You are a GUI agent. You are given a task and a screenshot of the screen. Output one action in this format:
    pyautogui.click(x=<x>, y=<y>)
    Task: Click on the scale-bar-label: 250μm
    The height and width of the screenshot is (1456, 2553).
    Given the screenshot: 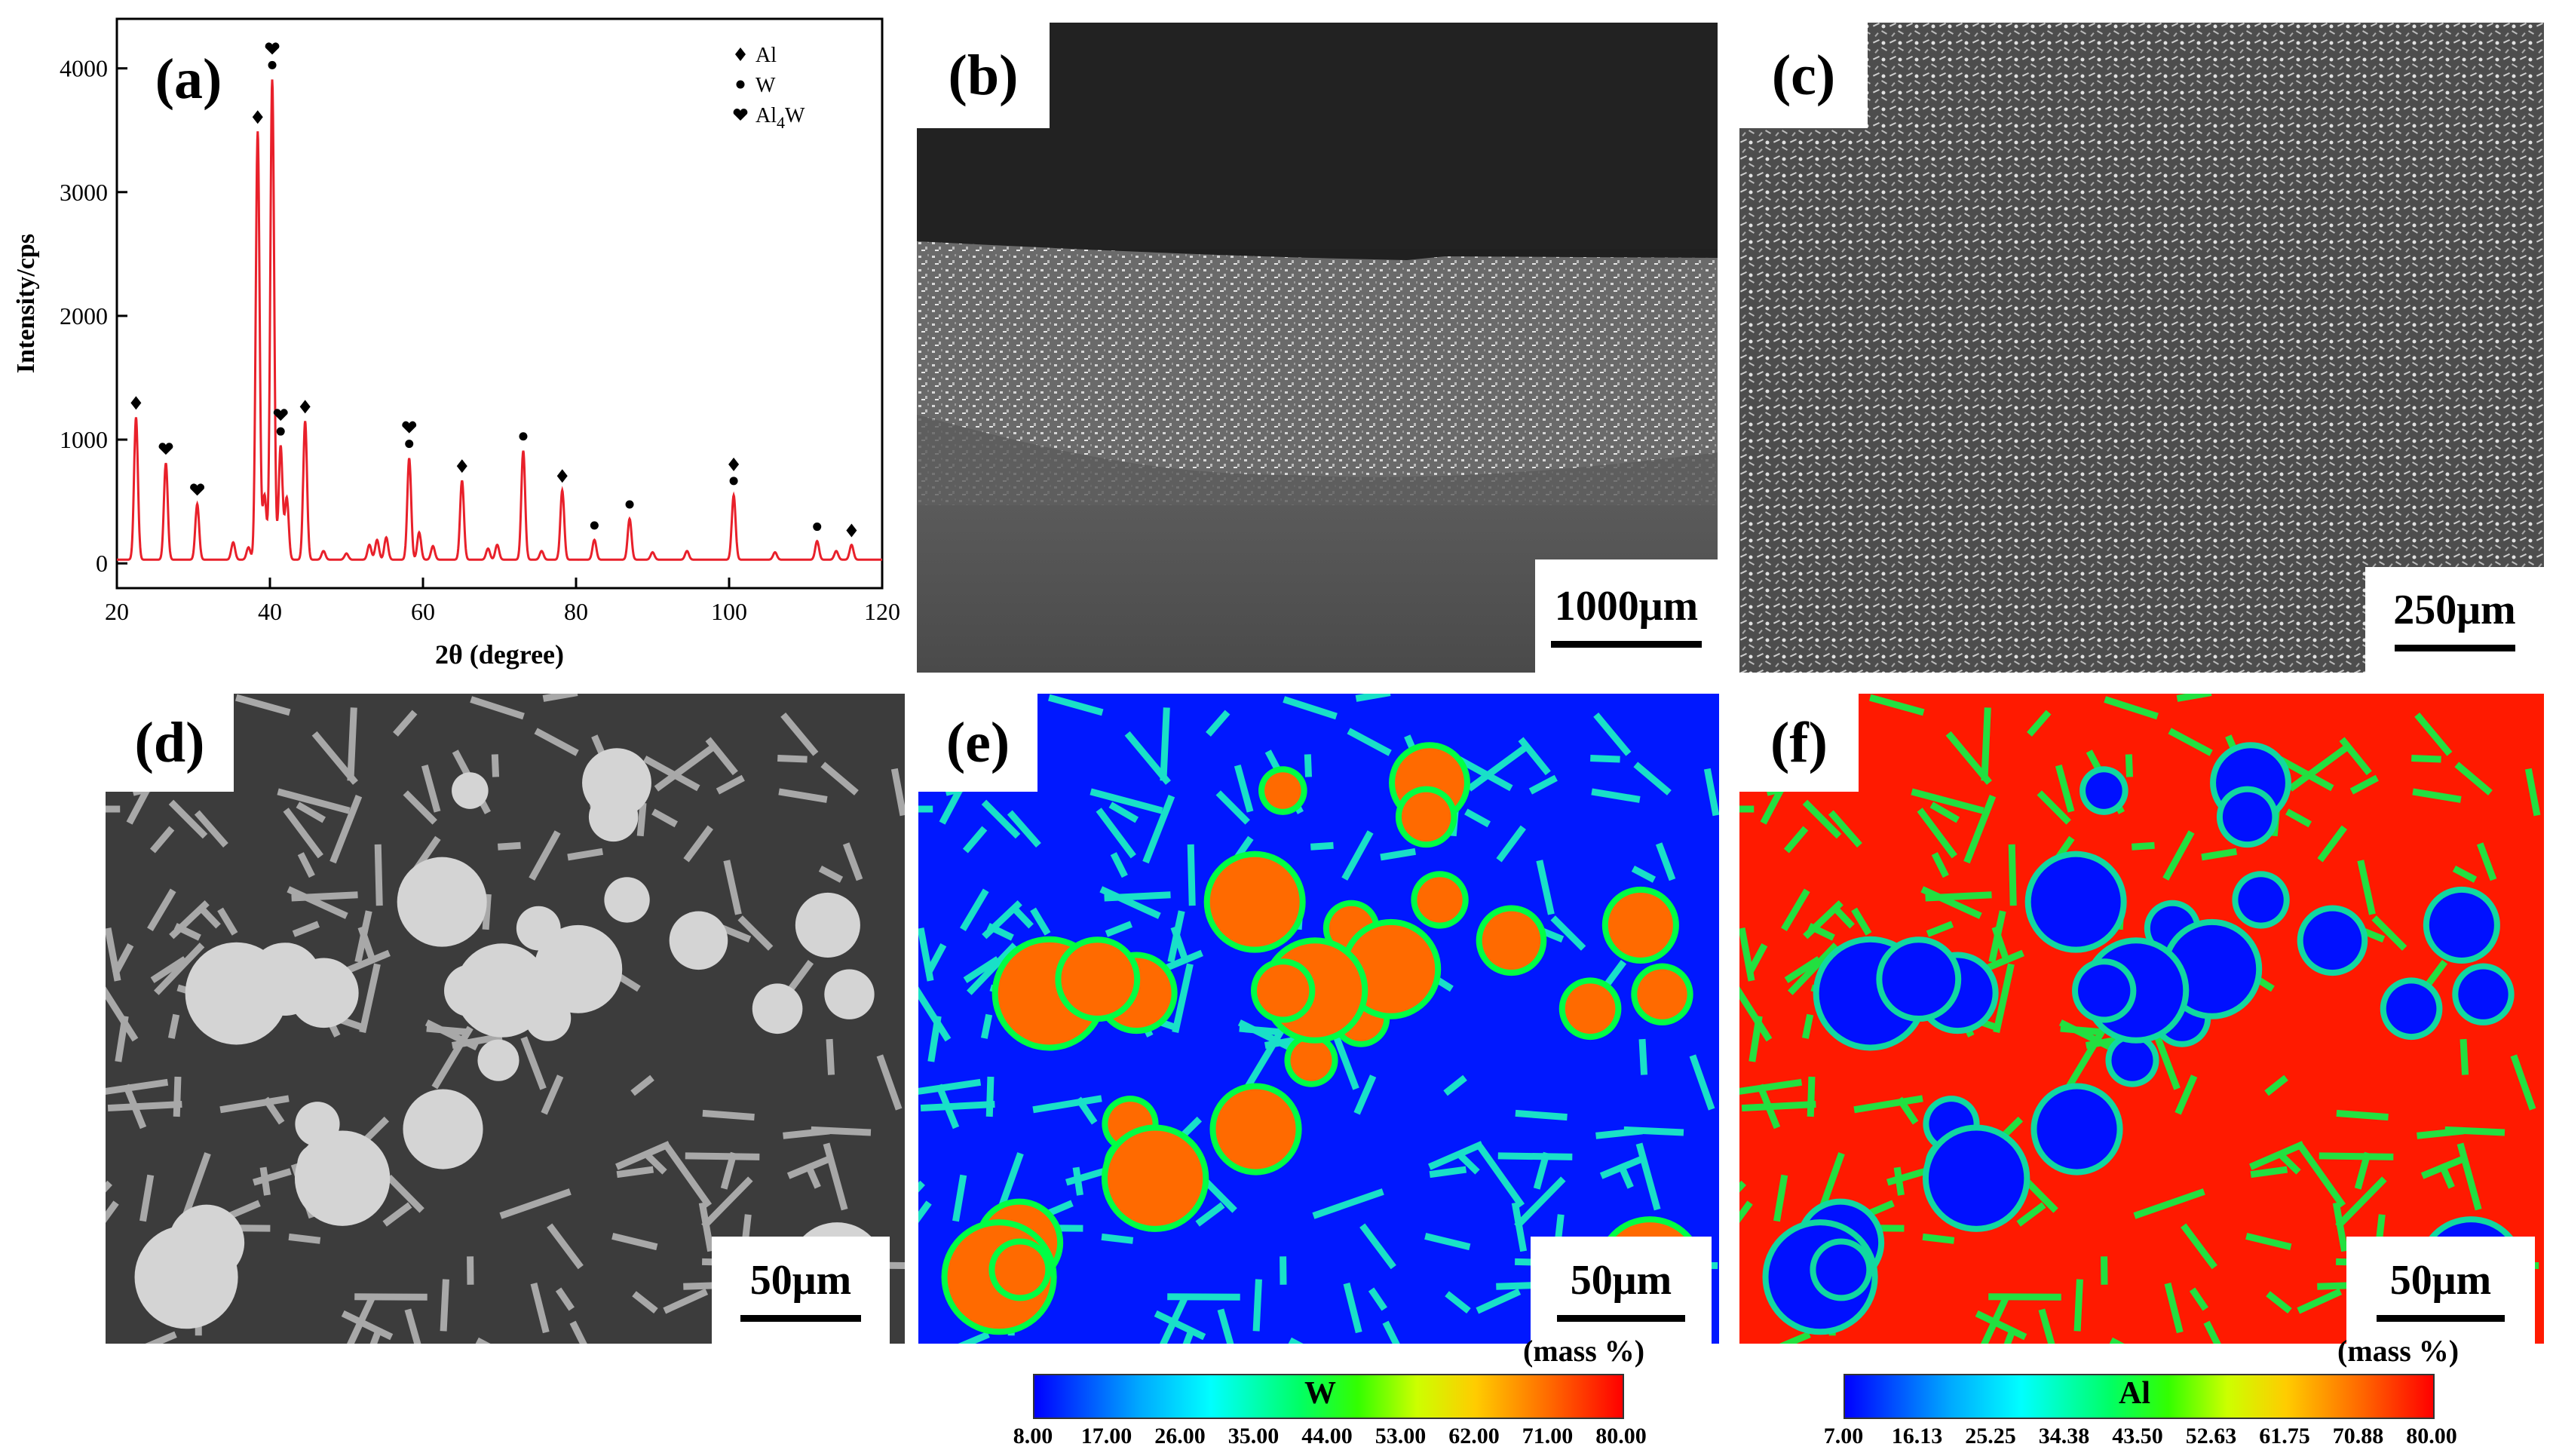 What is the action you would take?
    pyautogui.click(x=2454, y=609)
    